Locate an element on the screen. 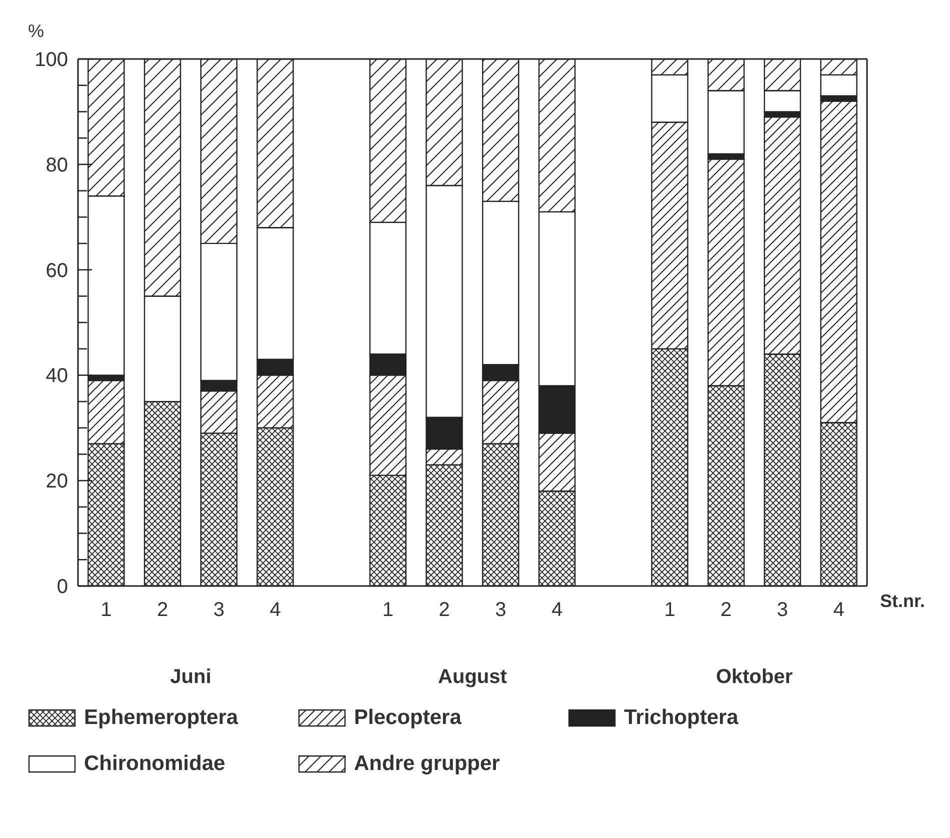 Image resolution: width=950 pixels, height=838 pixels. legend-label: Trichoptera is located at coordinates (681, 717).